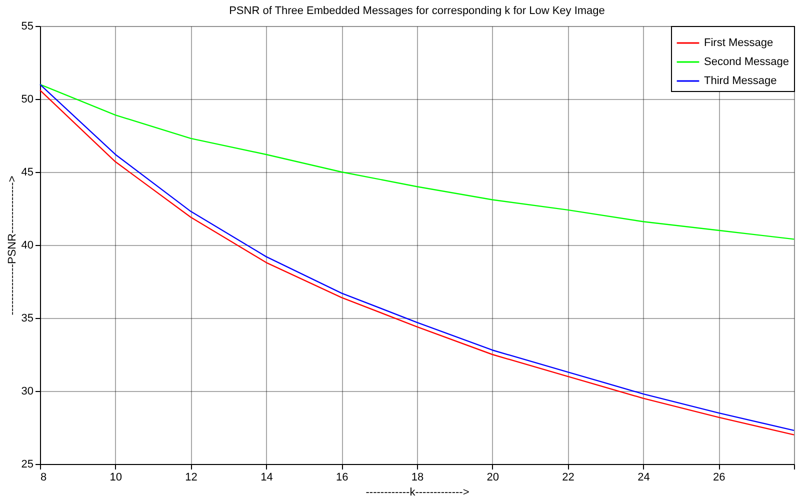 The height and width of the screenshot is (502, 810). What do you see at coordinates (27, 318) in the screenshot?
I see `y-tick-label: 35` at bounding box center [27, 318].